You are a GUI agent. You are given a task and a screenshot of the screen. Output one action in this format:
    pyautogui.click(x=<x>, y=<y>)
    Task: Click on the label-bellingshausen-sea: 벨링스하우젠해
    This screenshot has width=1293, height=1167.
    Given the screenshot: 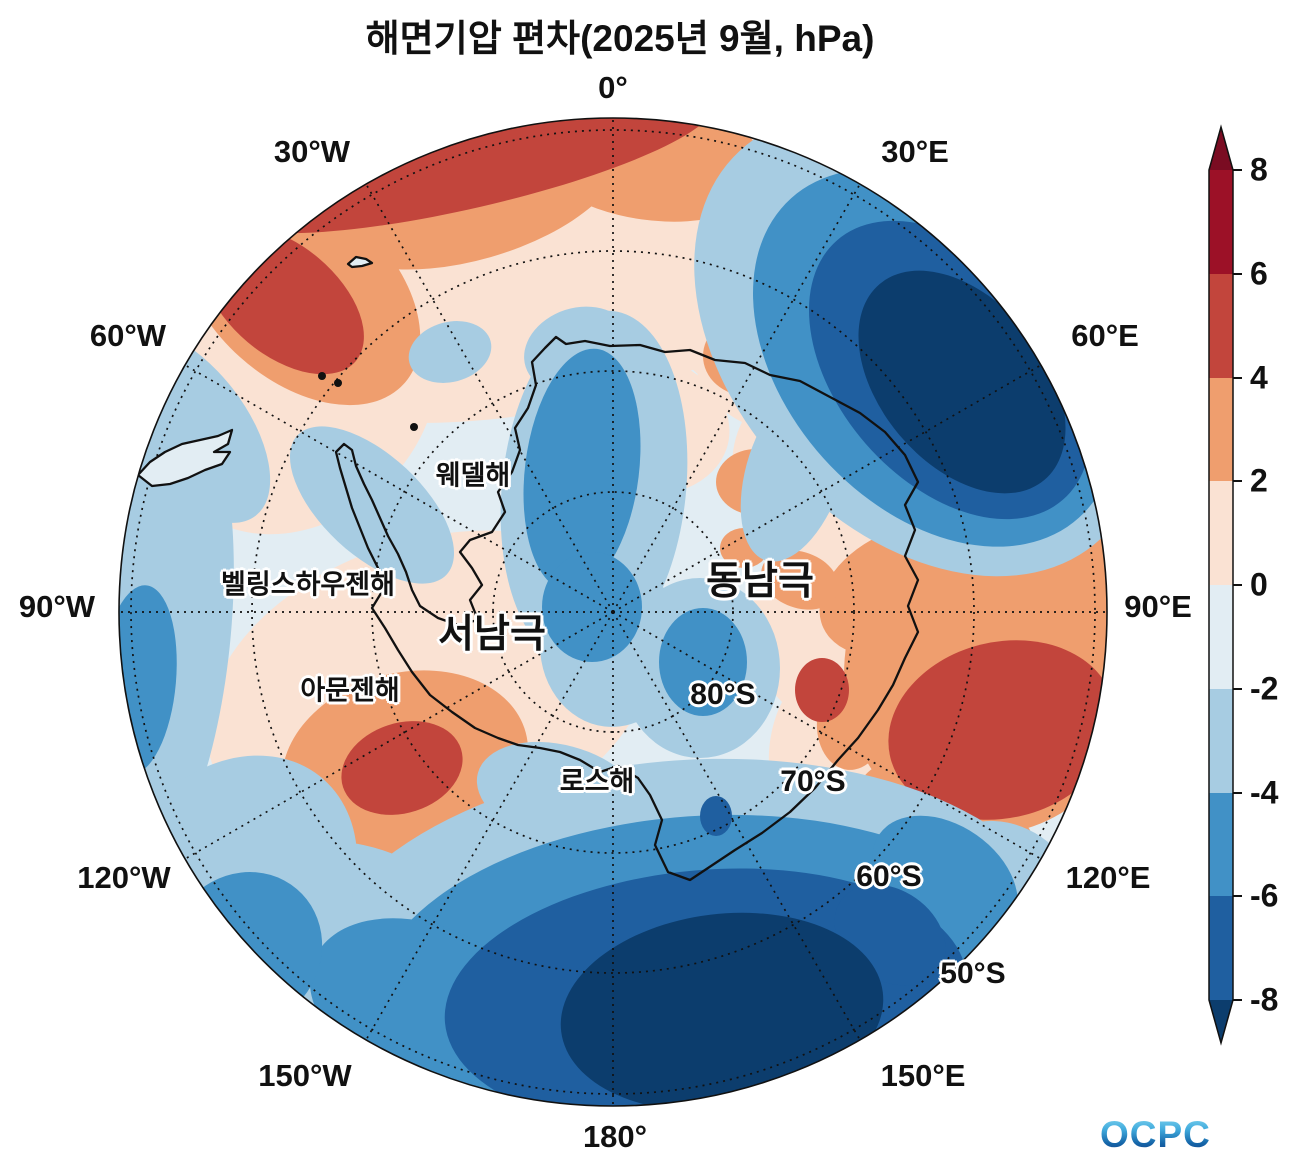 What is the action you would take?
    pyautogui.click(x=308, y=584)
    